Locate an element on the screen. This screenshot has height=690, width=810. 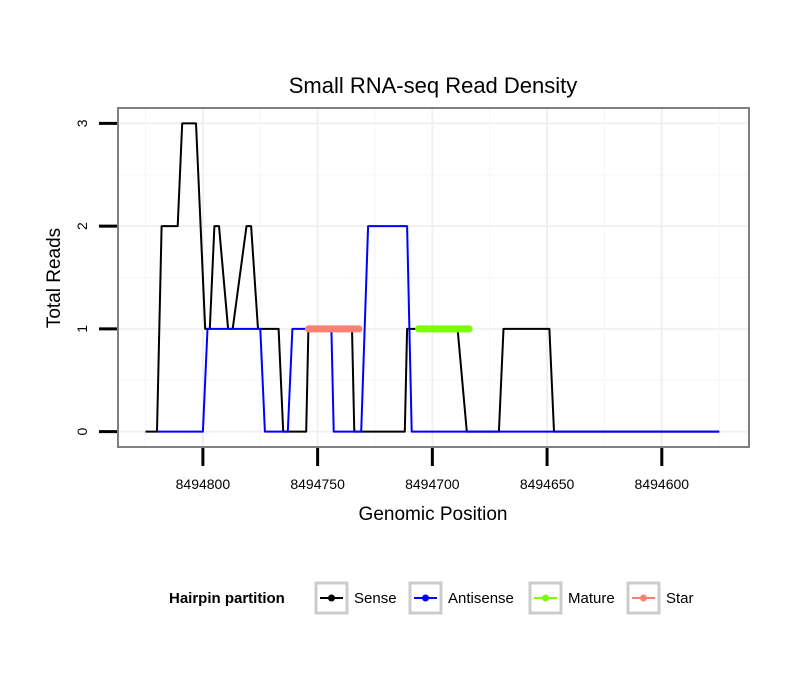
y-tick-label: 1 is located at coordinates (82, 329).